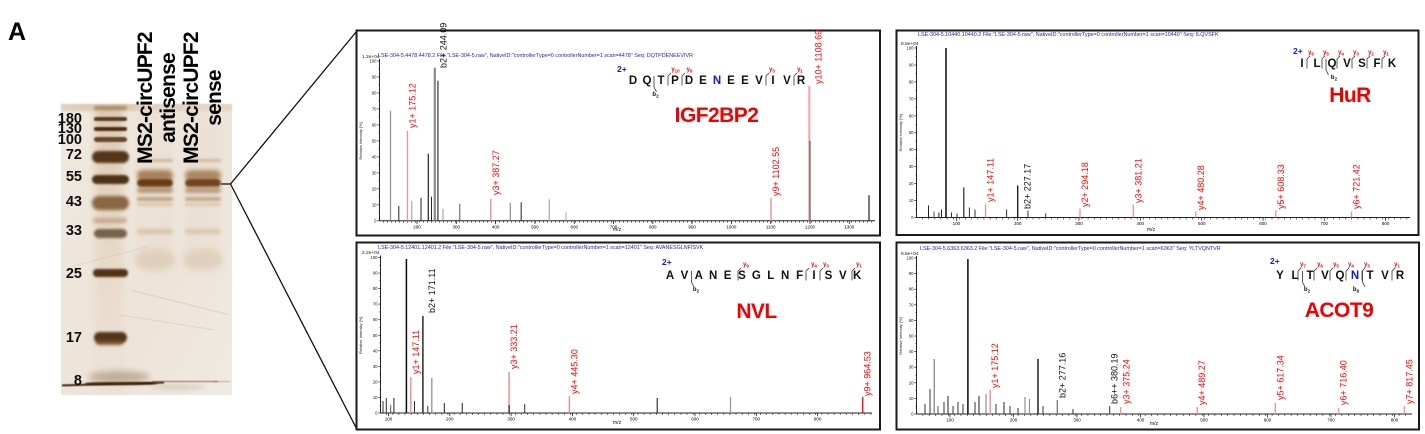  I want to click on svg-text: F, so click(799, 276).